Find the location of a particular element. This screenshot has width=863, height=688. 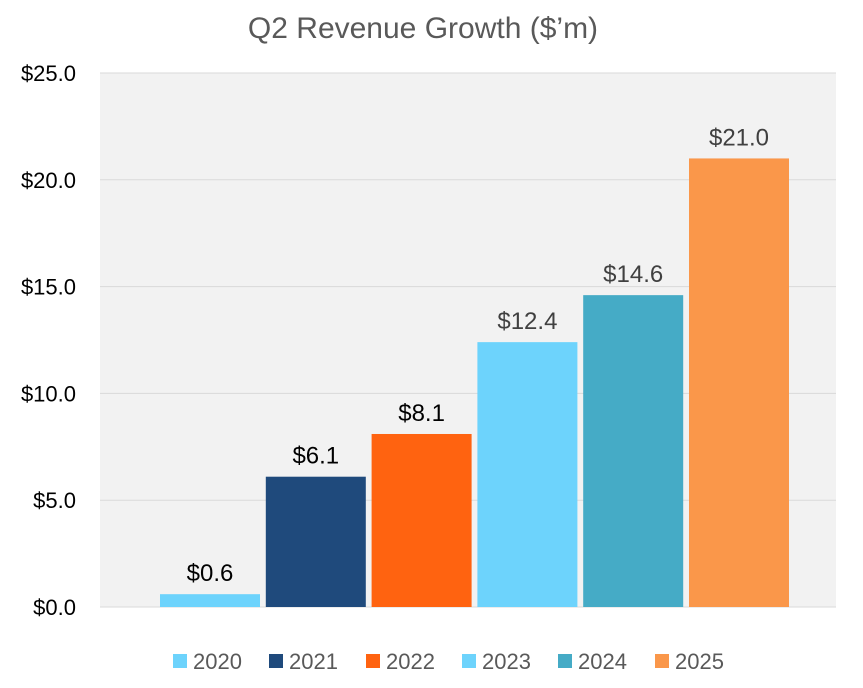

bar-2025 is located at coordinates (739, 382).